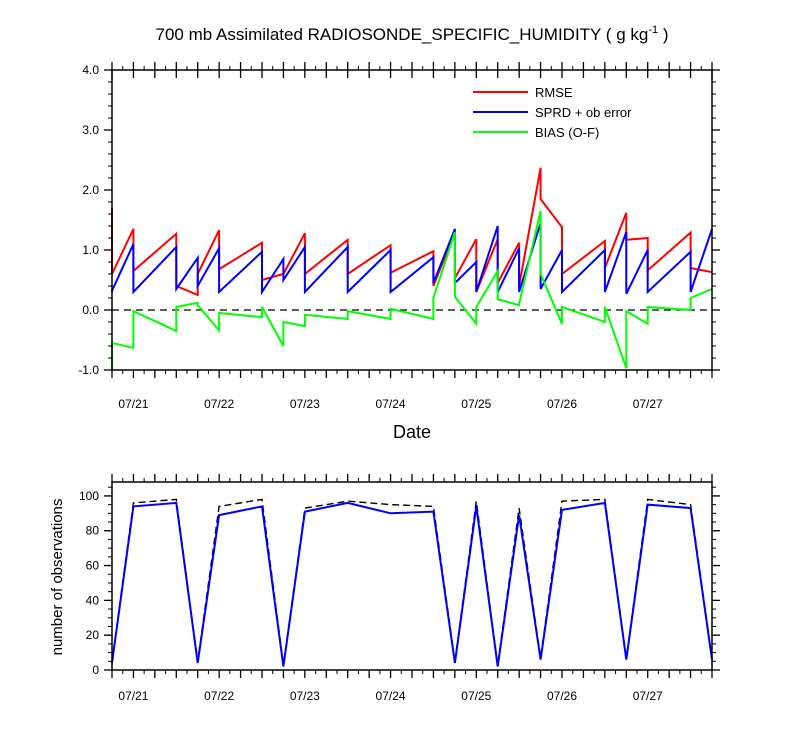  I want to click on y-tick-label: 80, so click(93, 531).